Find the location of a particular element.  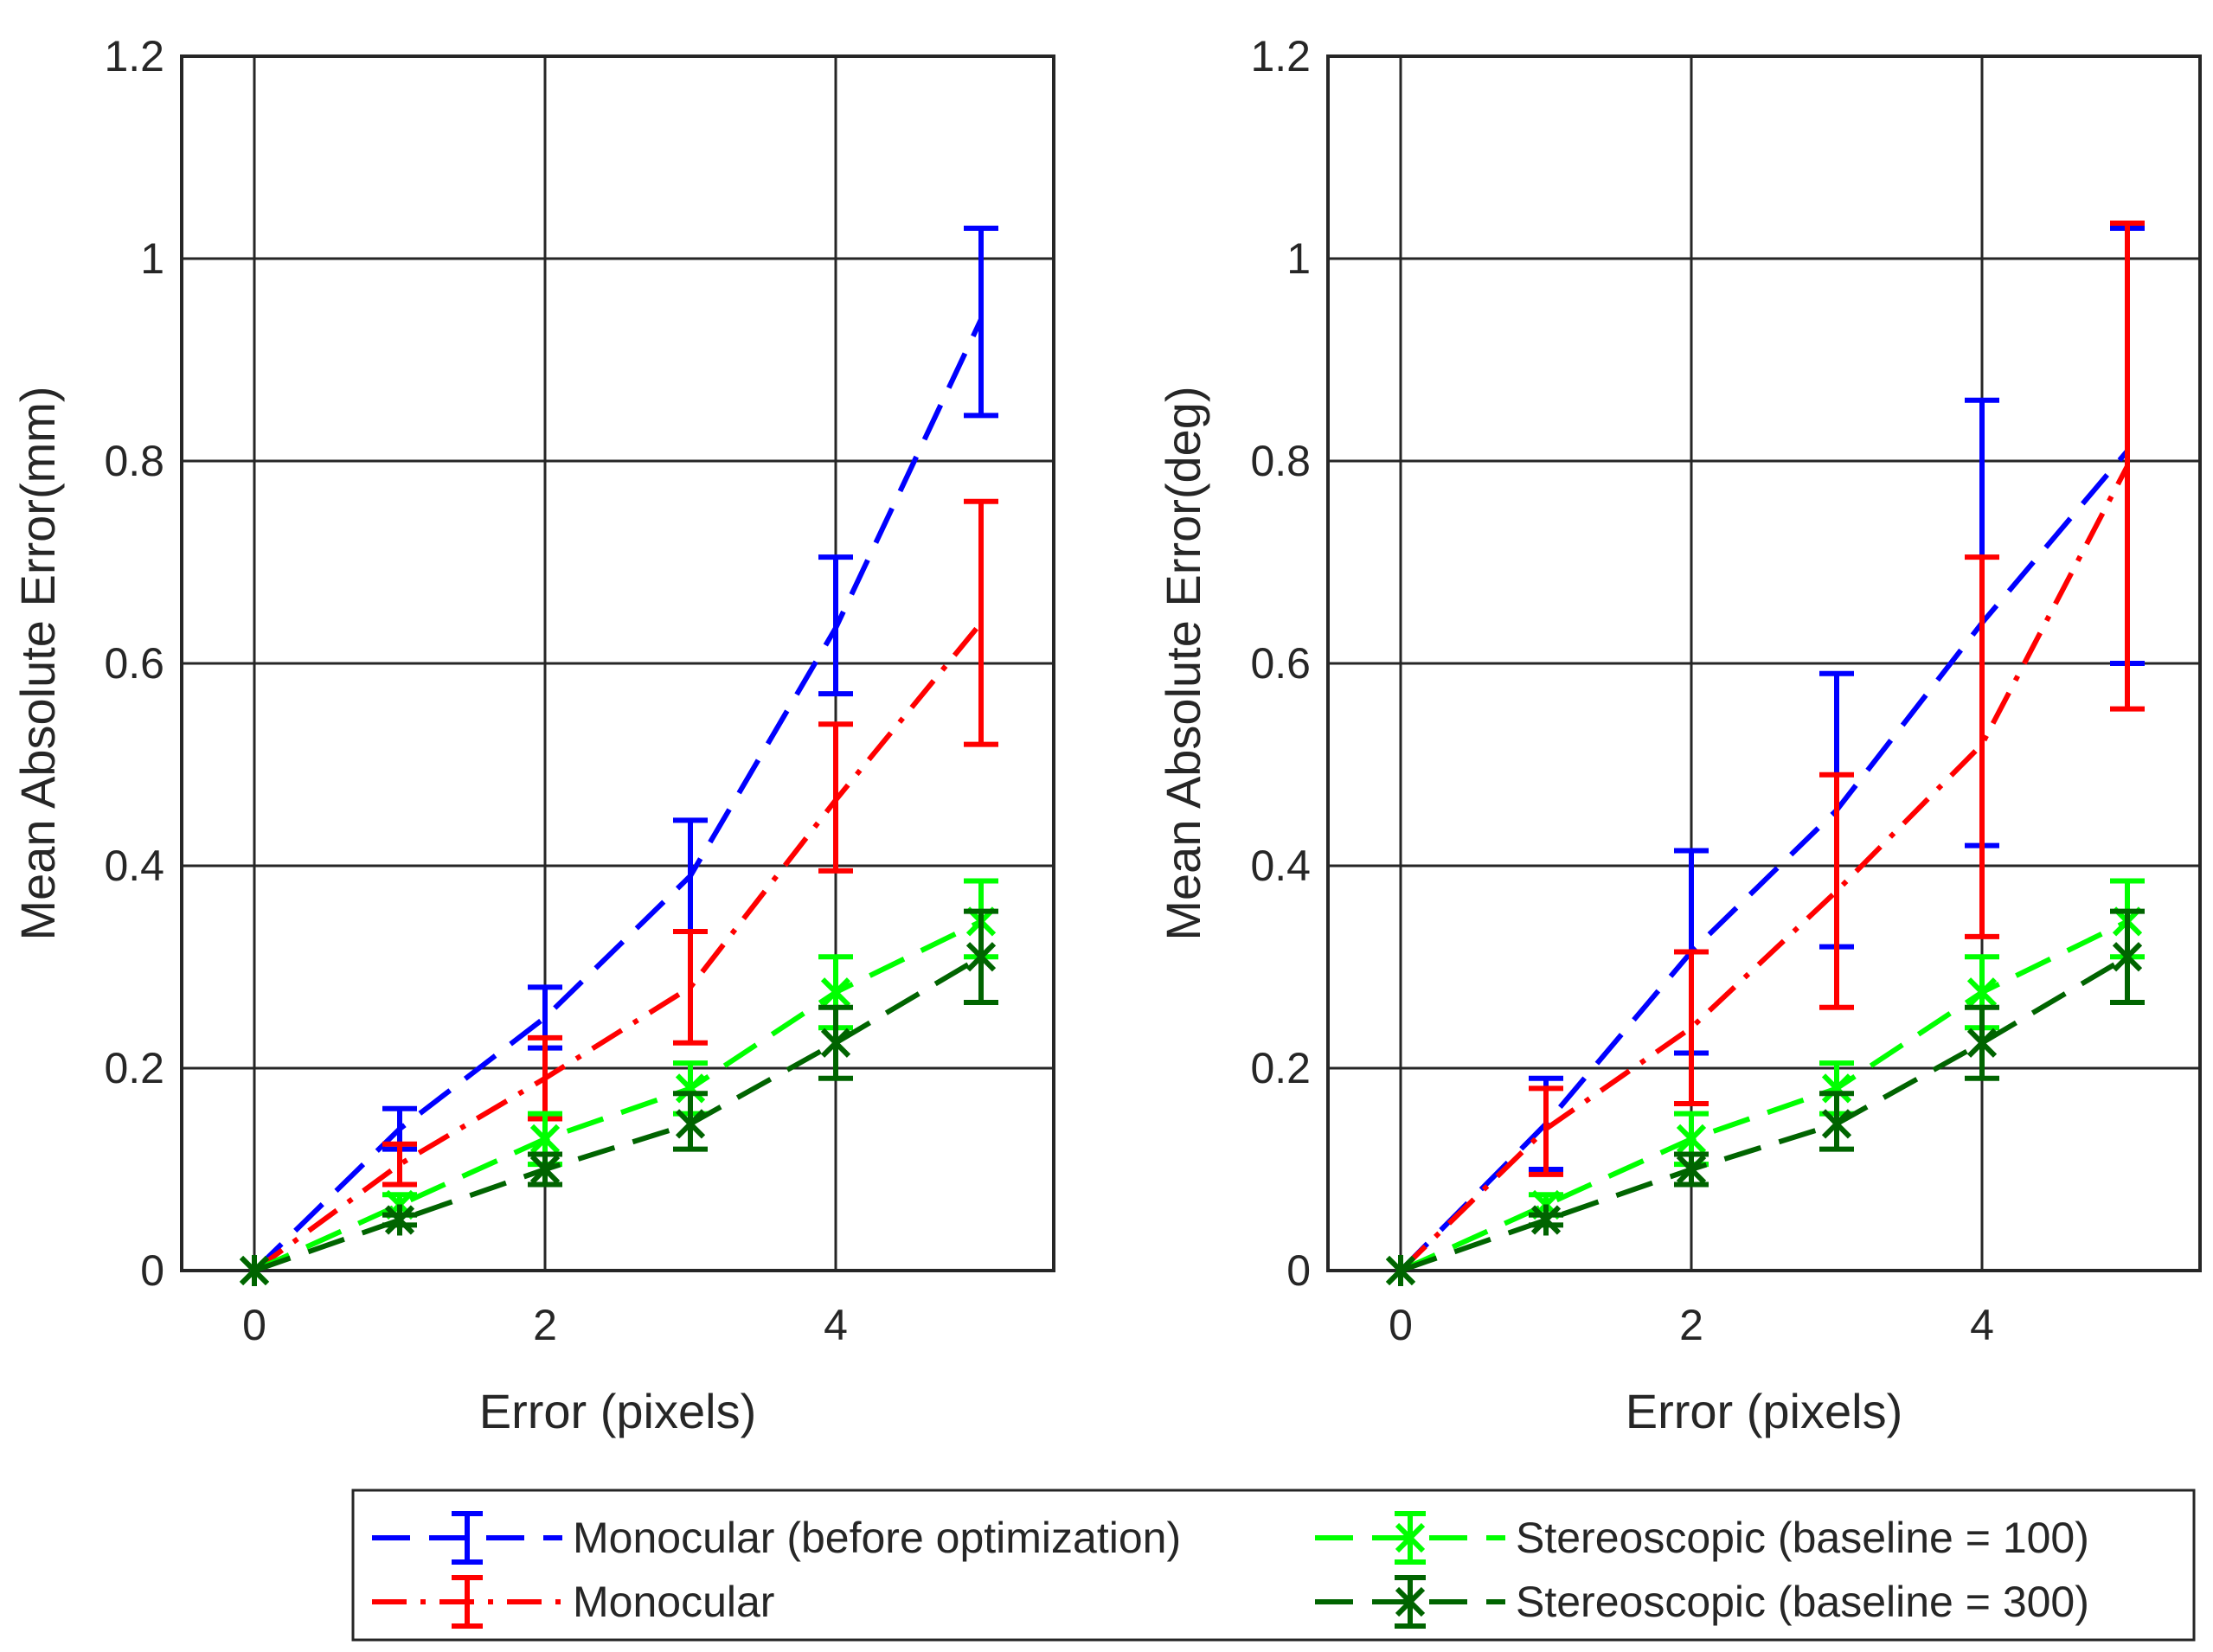

legend-marker is located at coordinates (1410, 1538).